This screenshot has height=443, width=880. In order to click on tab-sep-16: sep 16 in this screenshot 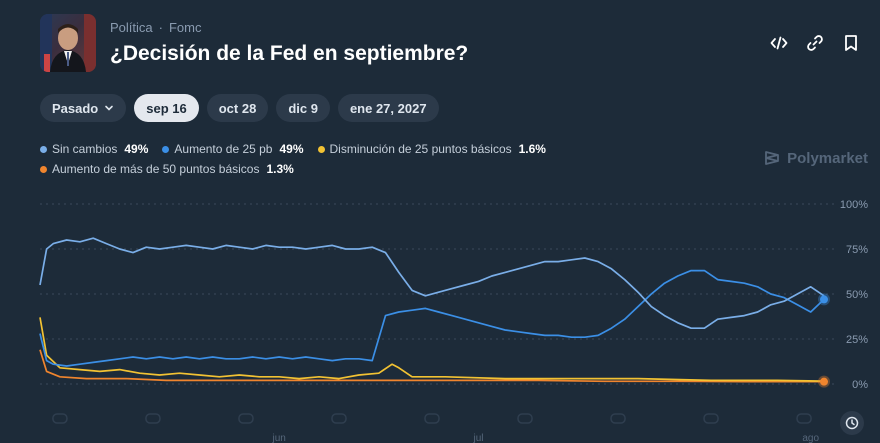, I will do `click(166, 108)`.